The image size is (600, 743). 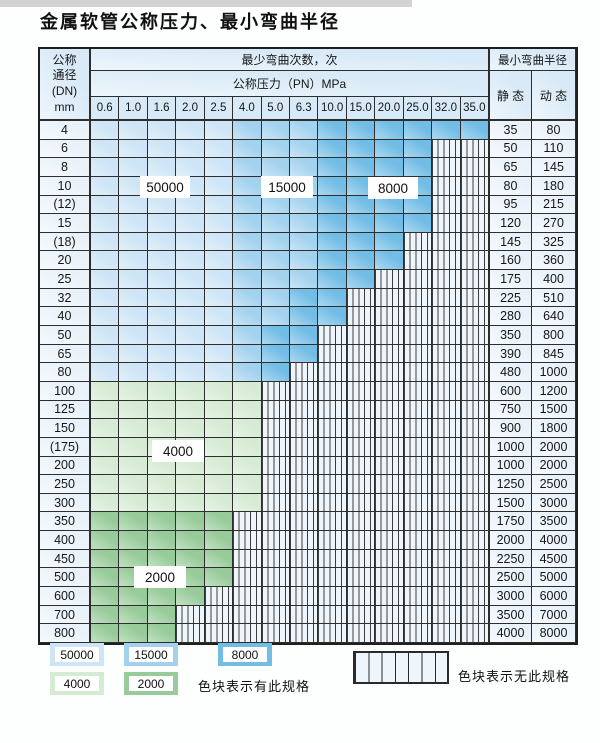 I want to click on cell-6-0.6-50000, so click(x=105, y=149).